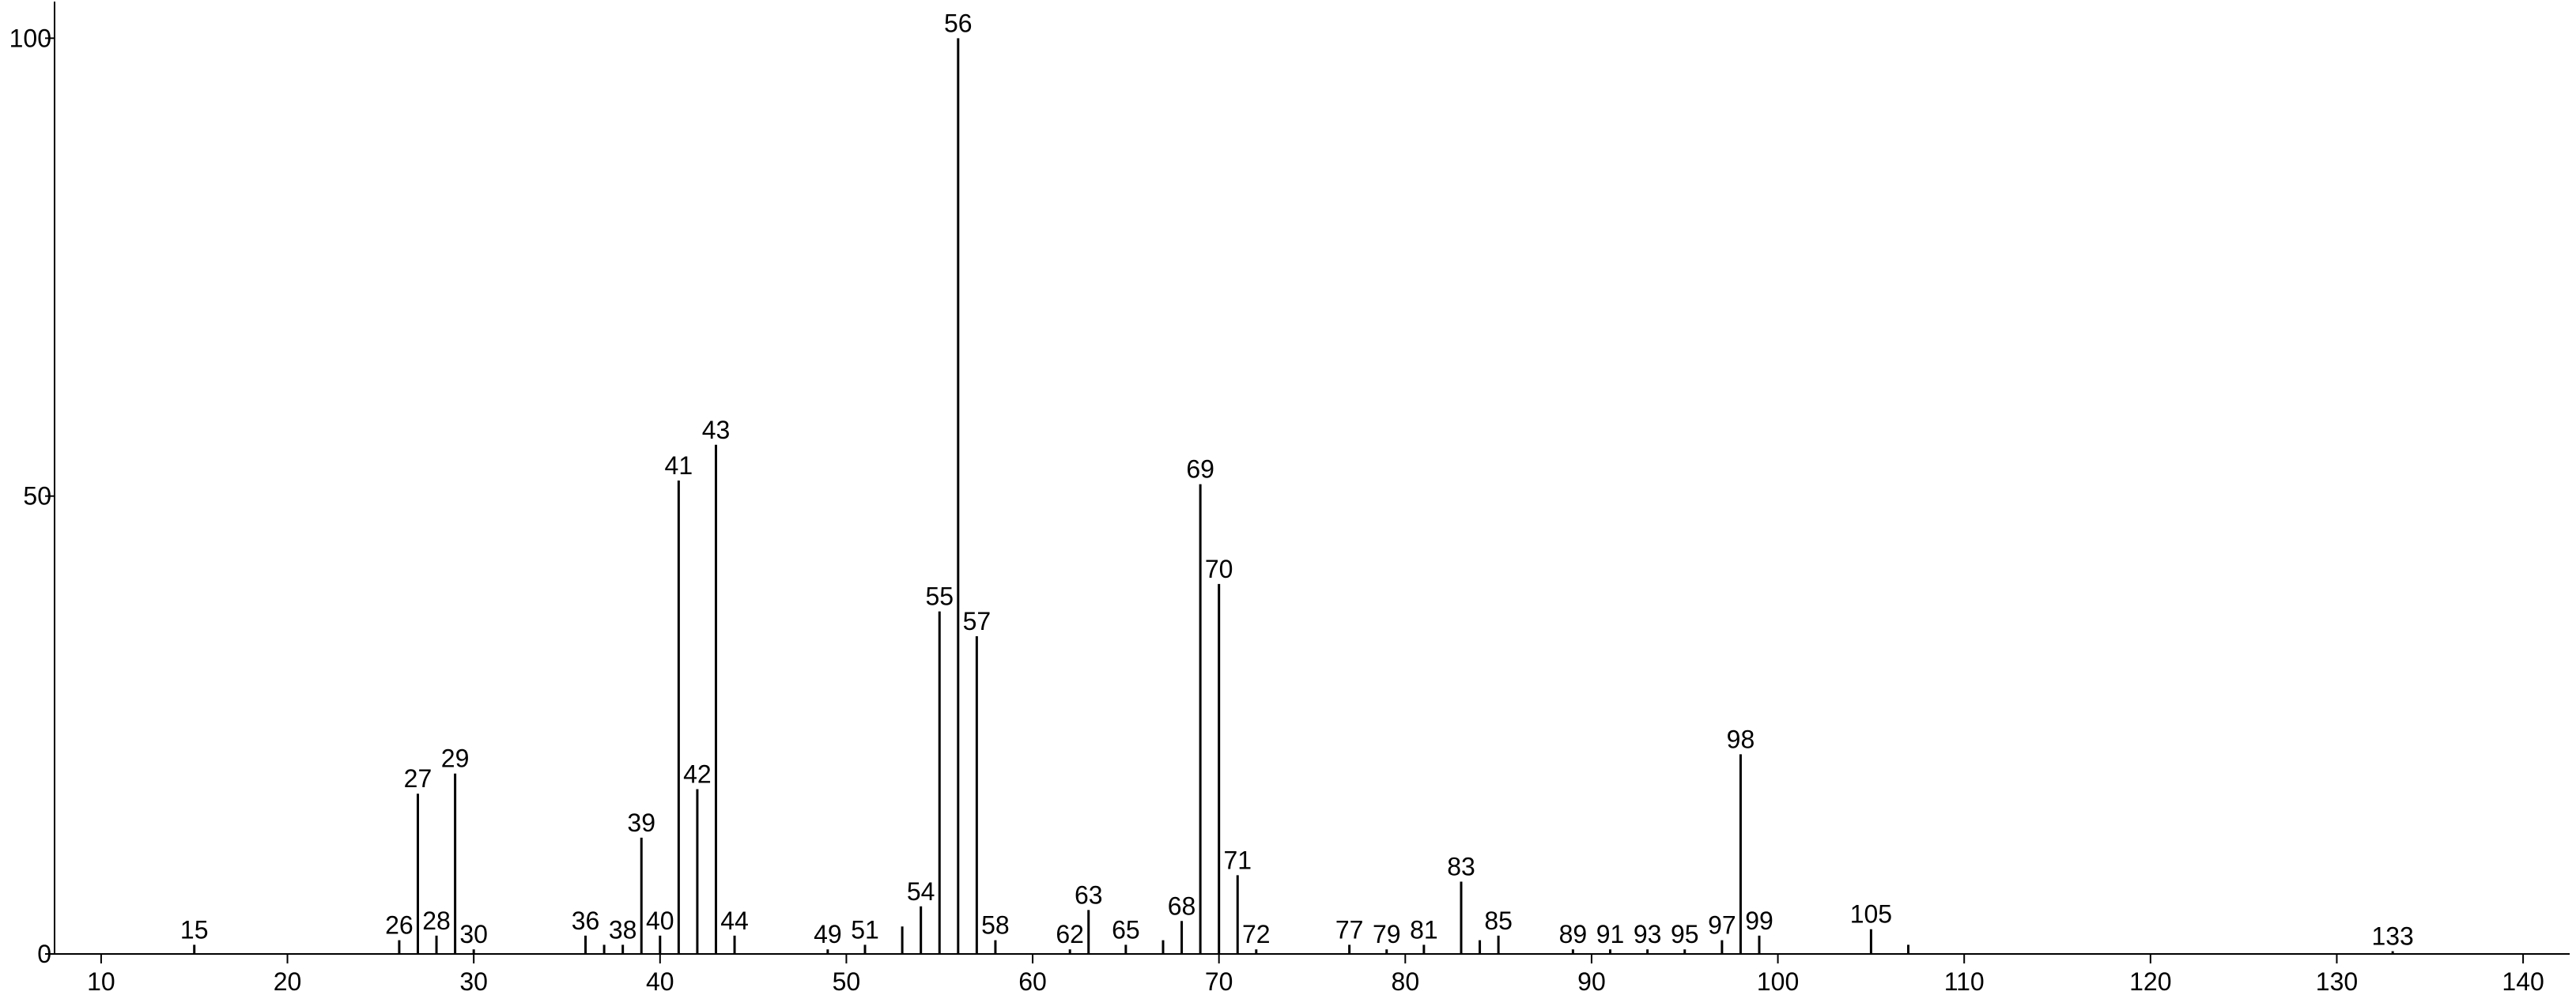 Image resolution: width=2576 pixels, height=999 pixels. Describe the element at coordinates (660, 981) in the screenshot. I see `x-tick-label: 40` at that location.